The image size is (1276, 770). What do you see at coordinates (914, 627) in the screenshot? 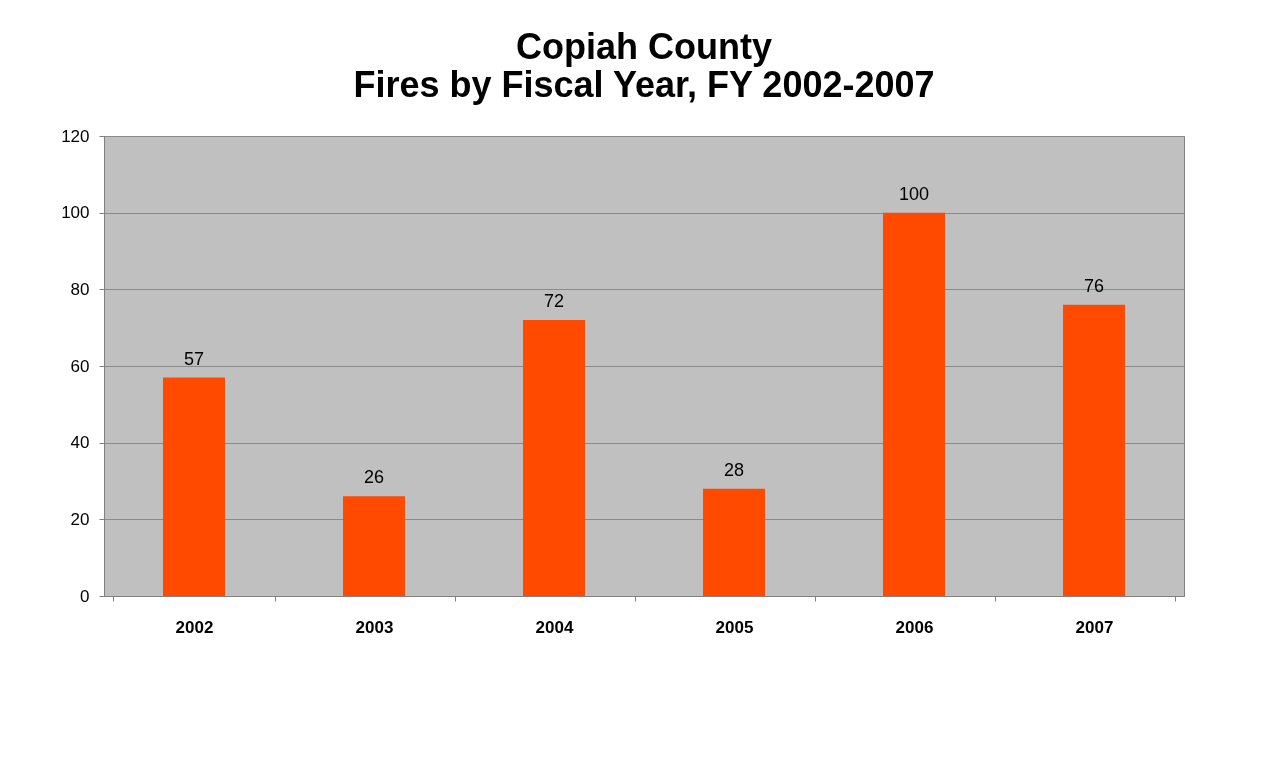
I see `x-tick-label: 2006` at bounding box center [914, 627].